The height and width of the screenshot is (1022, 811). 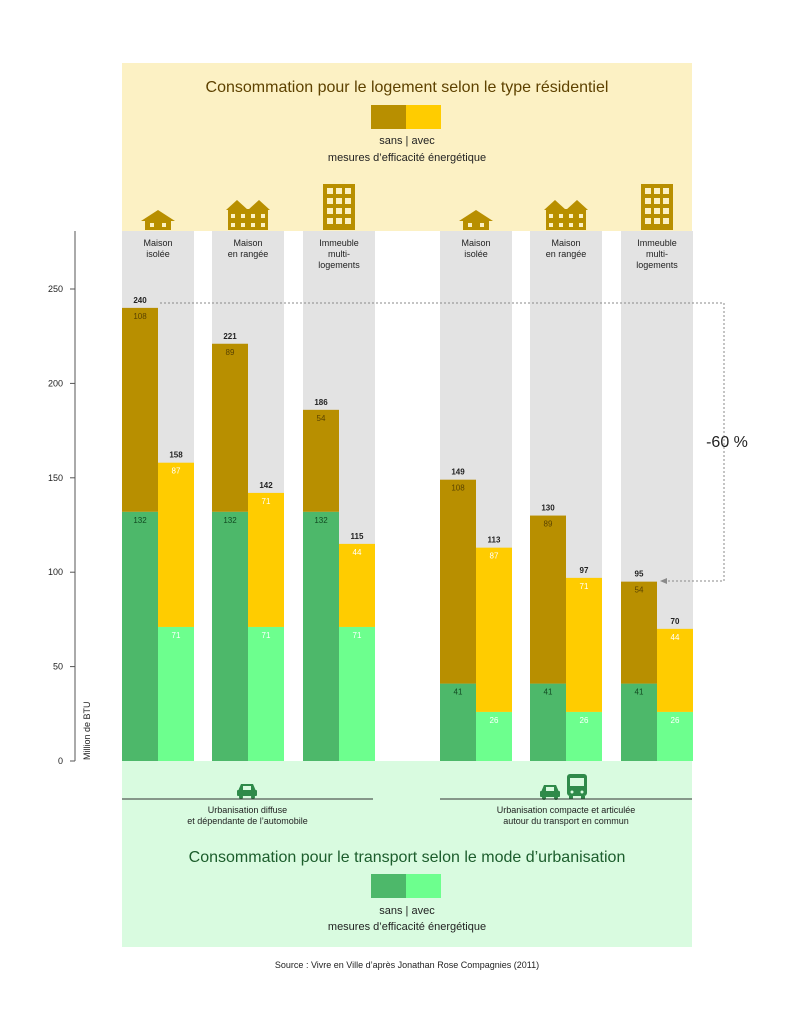 I want to click on category-label: logements, so click(x=657, y=265).